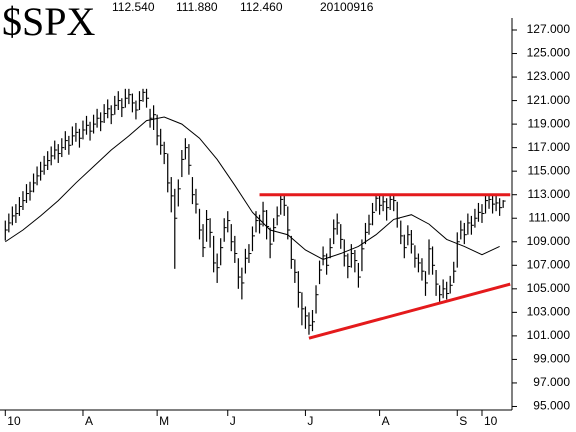  Describe the element at coordinates (551, 359) in the screenshot. I see `y-tick-label: 99.000` at that location.